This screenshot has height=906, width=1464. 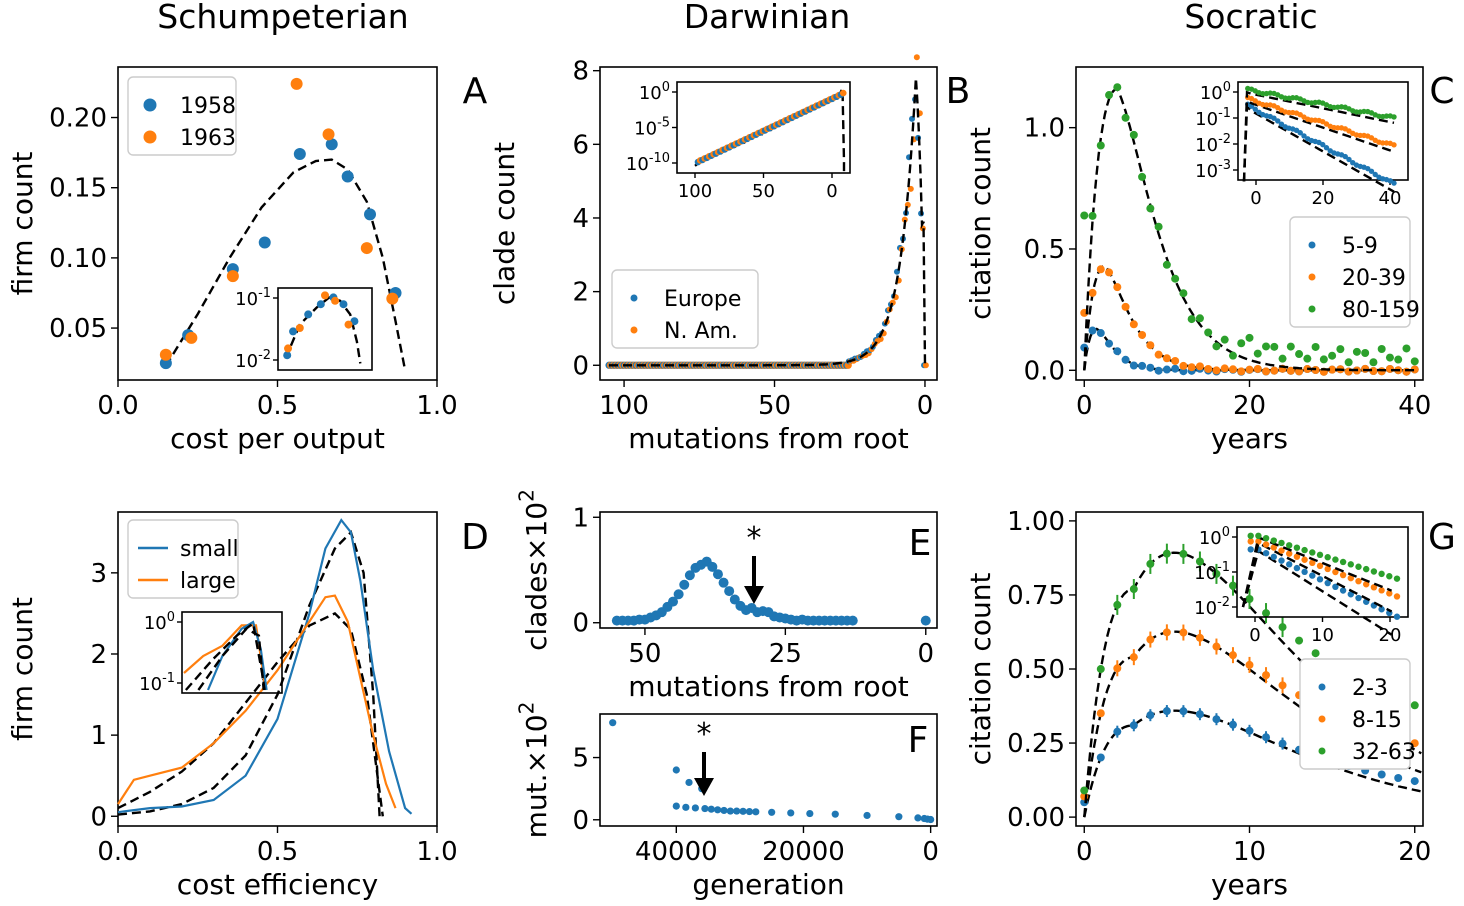 What do you see at coordinates (785, 654) in the screenshot?
I see `x-tick-label: 25` at bounding box center [785, 654].